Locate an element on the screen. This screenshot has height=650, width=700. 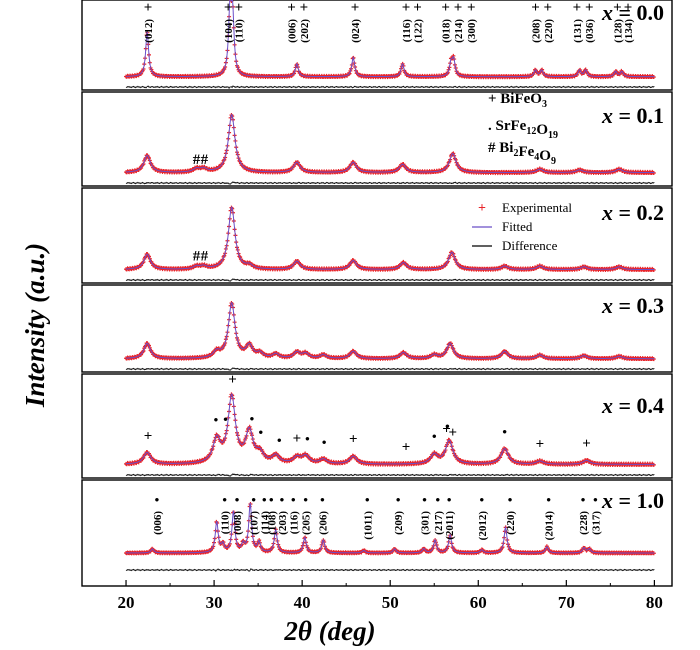
phase-legend-text: + BiFeO is located at coordinates (515, 99).